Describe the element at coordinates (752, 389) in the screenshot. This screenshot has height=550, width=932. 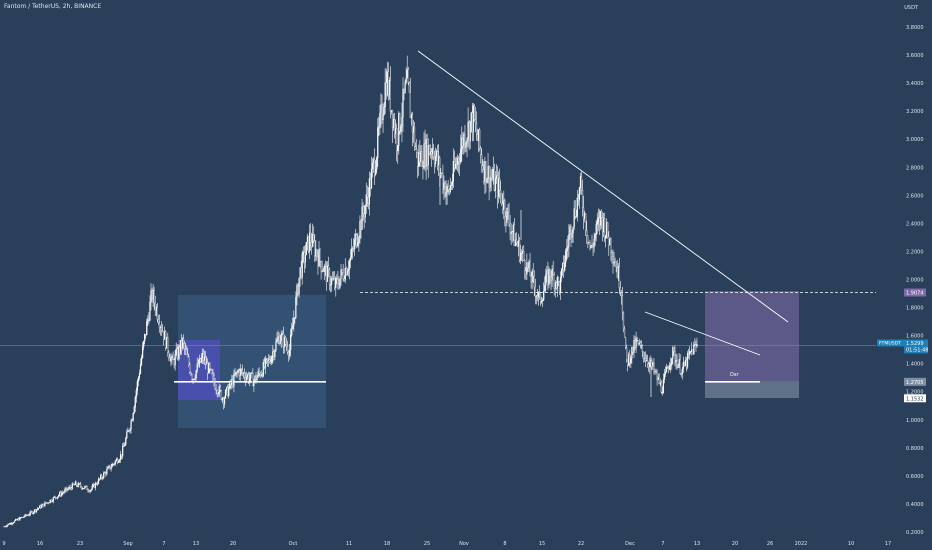
I see `stop-zone-box` at that location.